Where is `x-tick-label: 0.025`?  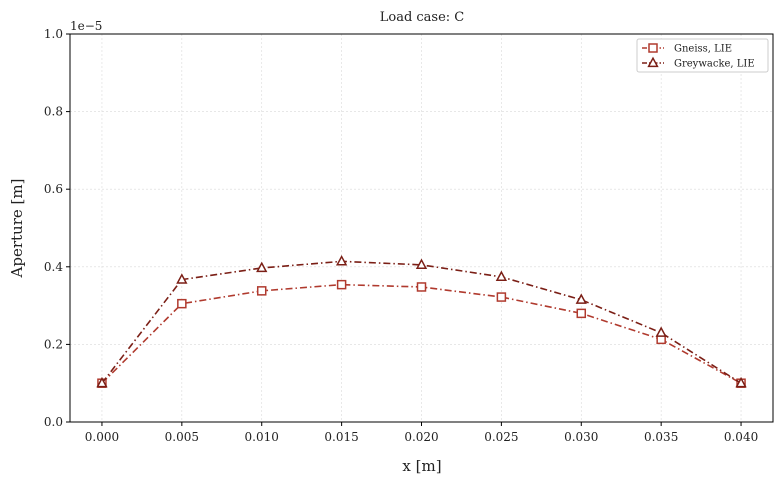 x-tick-label: 0.025 is located at coordinates (501, 437).